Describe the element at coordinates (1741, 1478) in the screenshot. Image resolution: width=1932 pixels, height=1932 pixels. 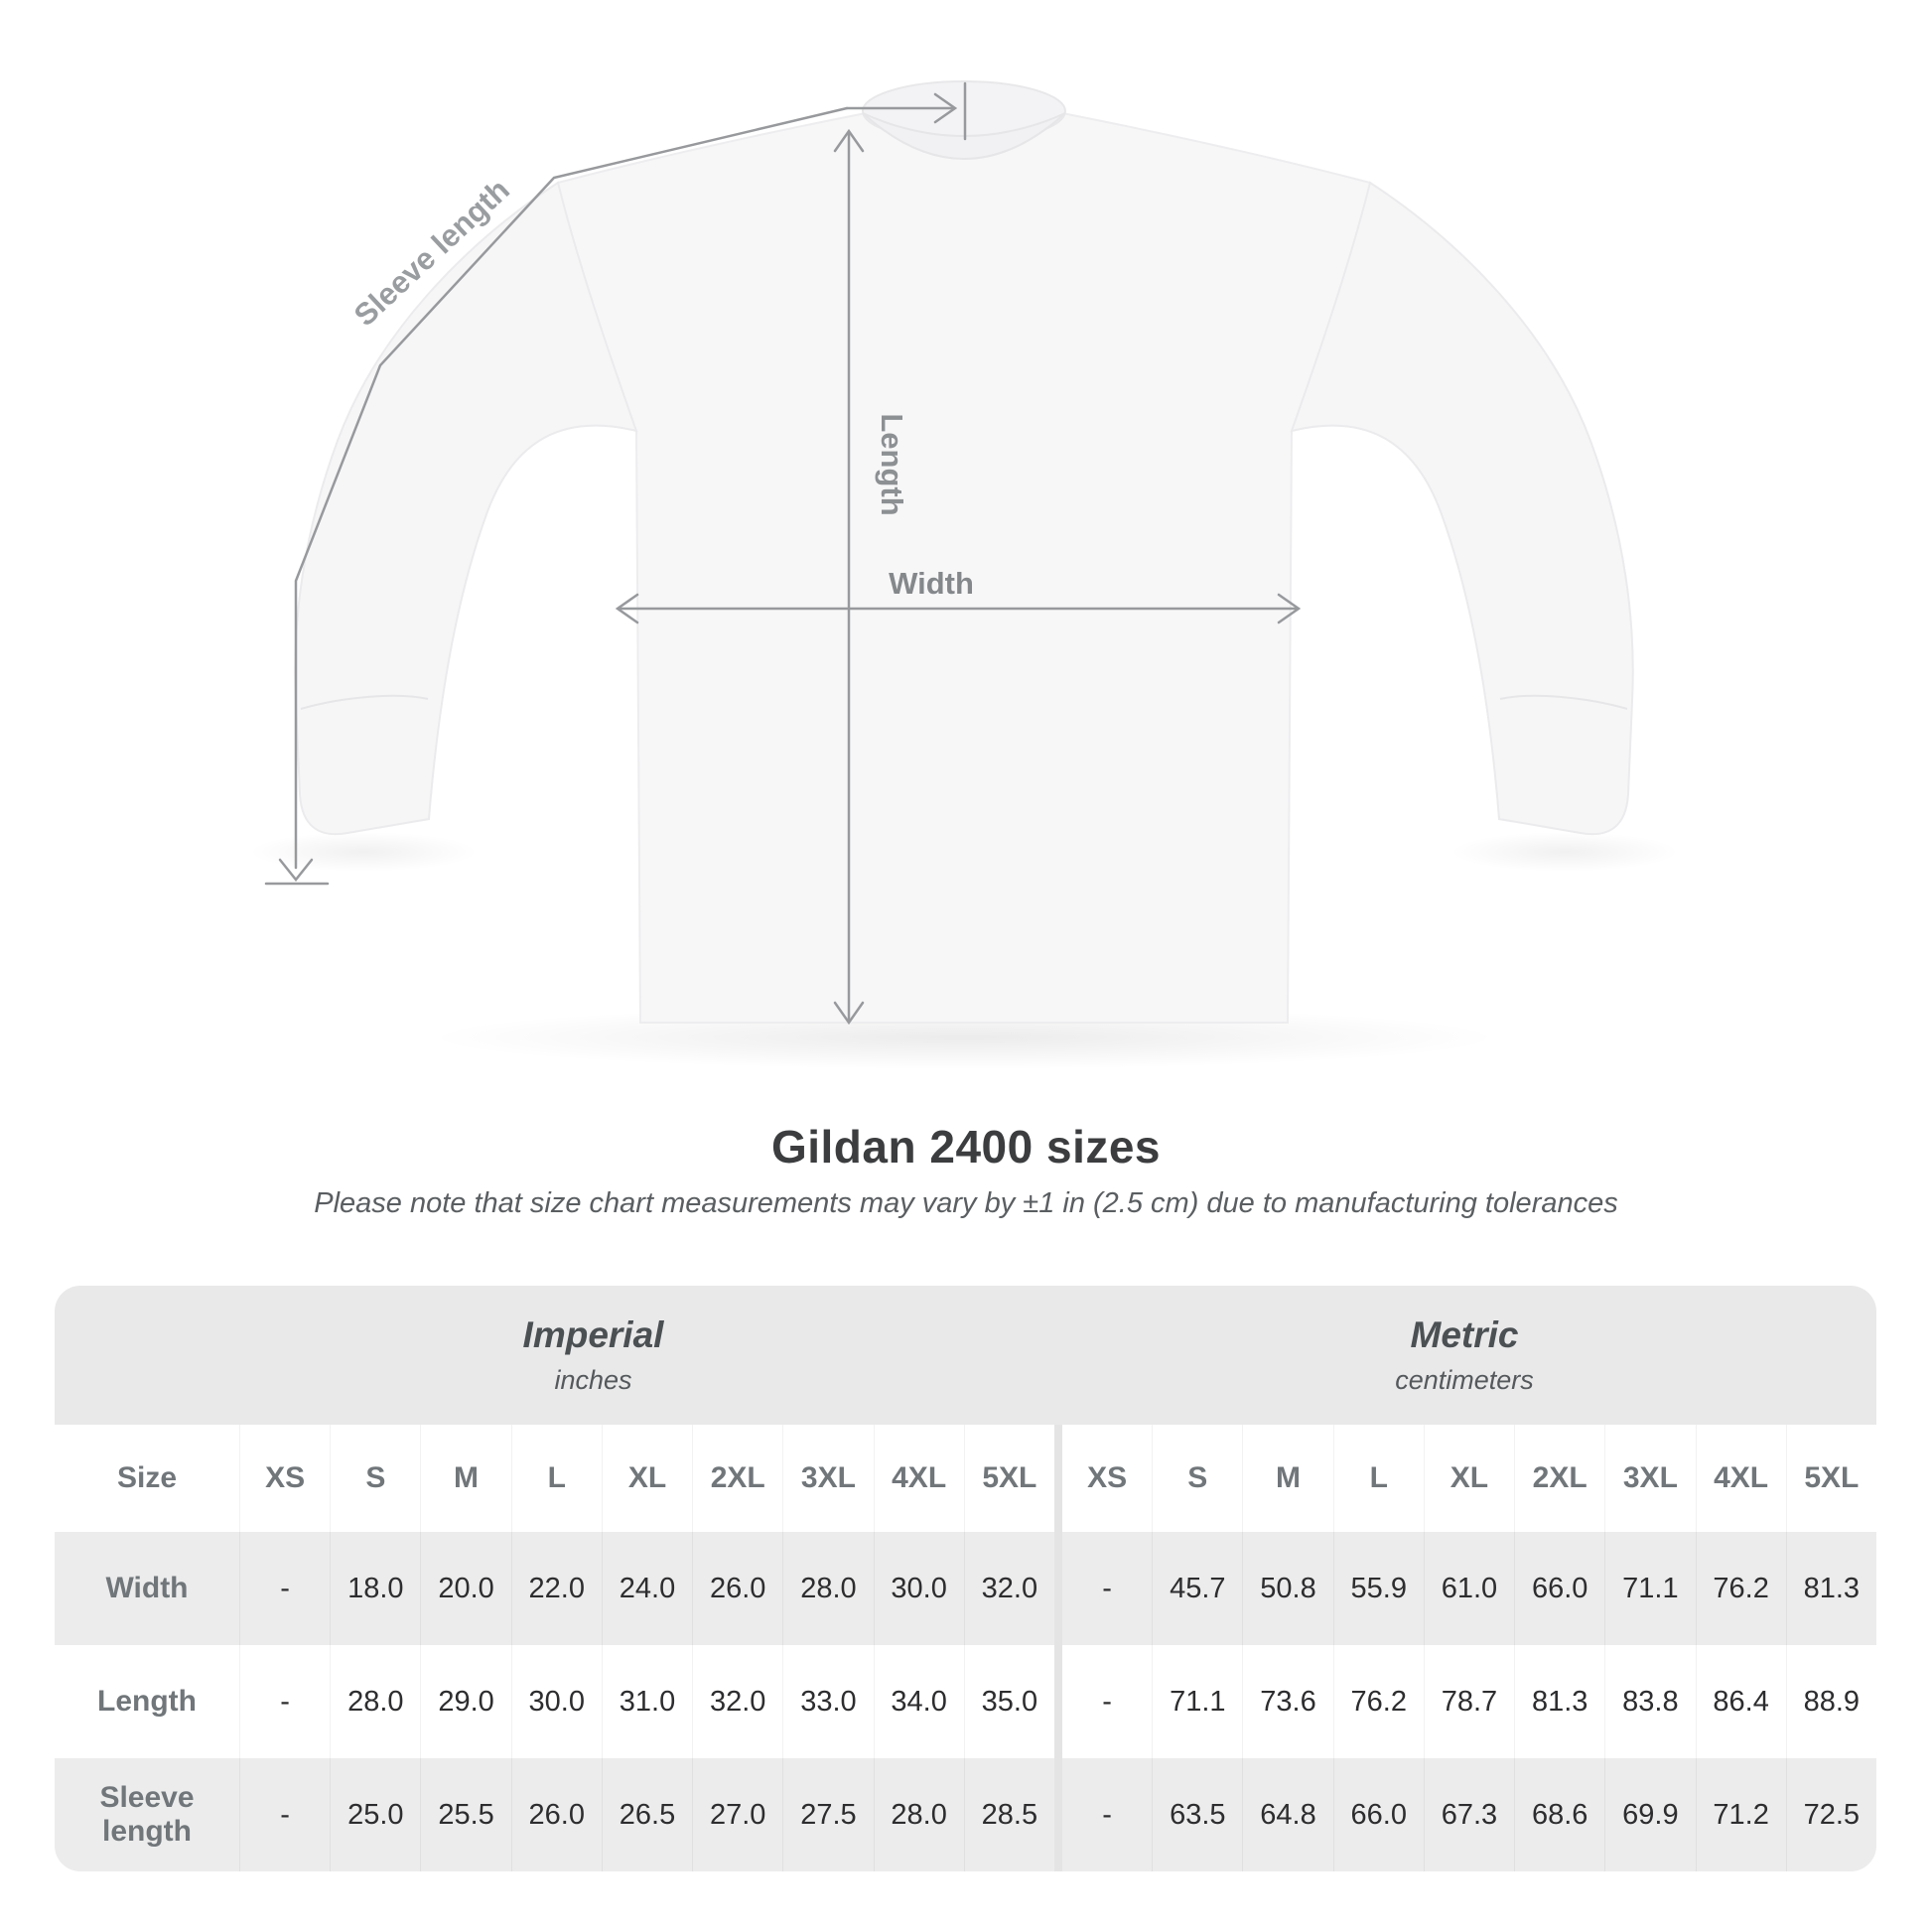
I see `size-header-metric-4xl: 4XL` at that location.